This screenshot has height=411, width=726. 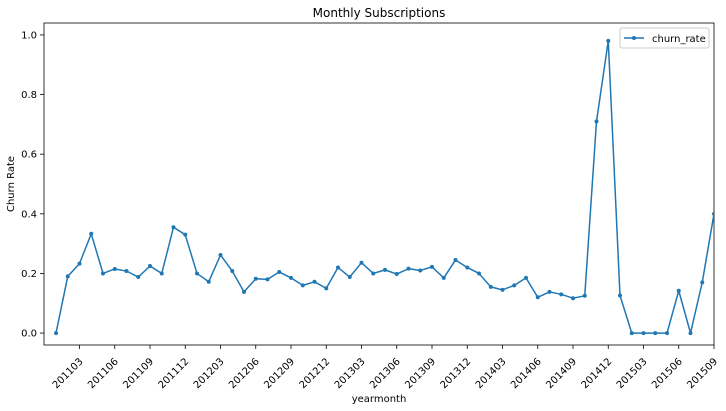 I want to click on x-tick-label: 201212, so click(x=315, y=373).